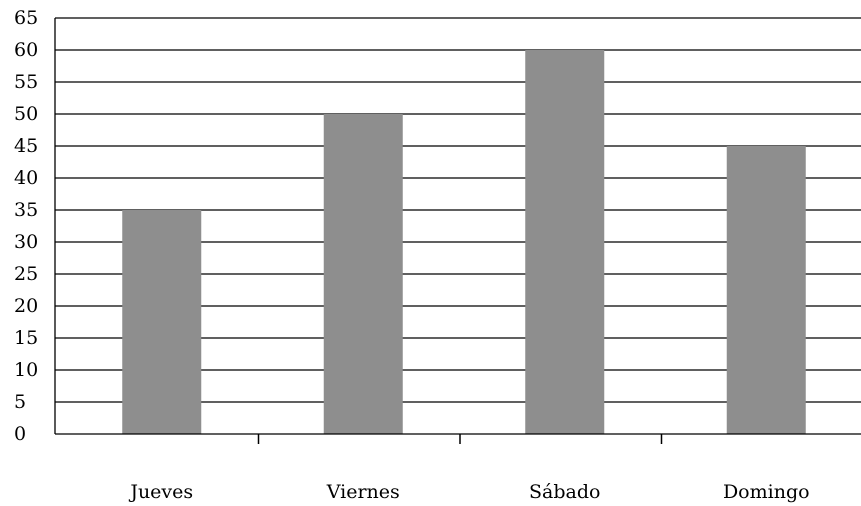 The image size is (861, 506). I want to click on y-tick-label: 45, so click(26, 146).